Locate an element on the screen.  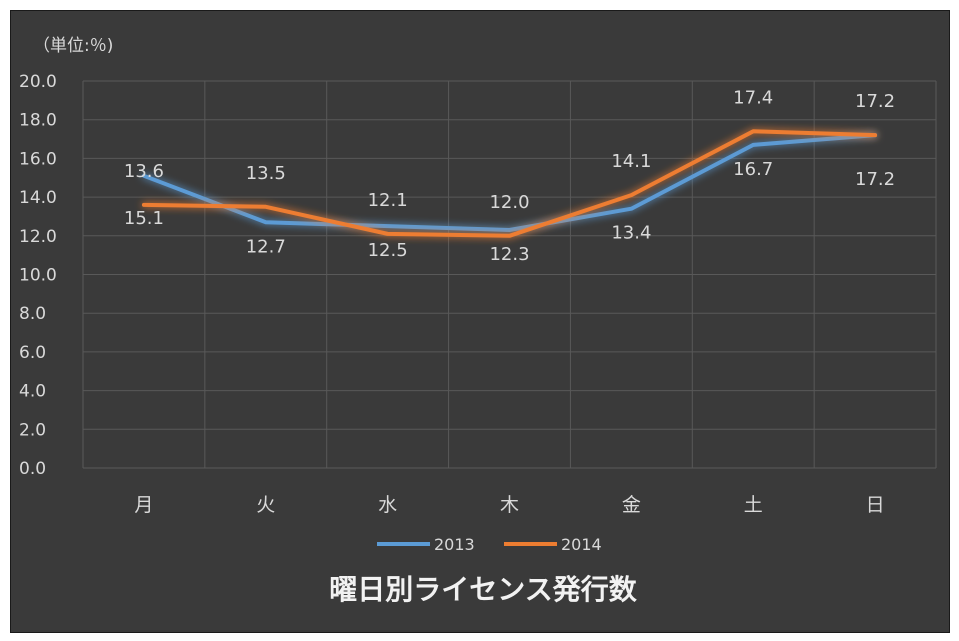
unit-label: （単位:％) is located at coordinates (73, 46).